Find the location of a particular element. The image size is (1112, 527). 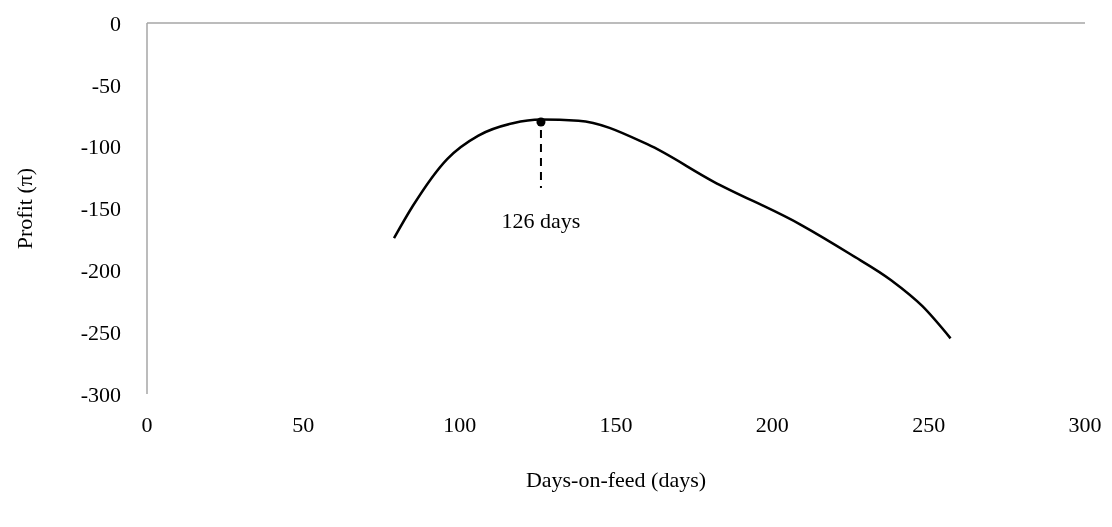

y-tick-label: -300 is located at coordinates (100, 394).